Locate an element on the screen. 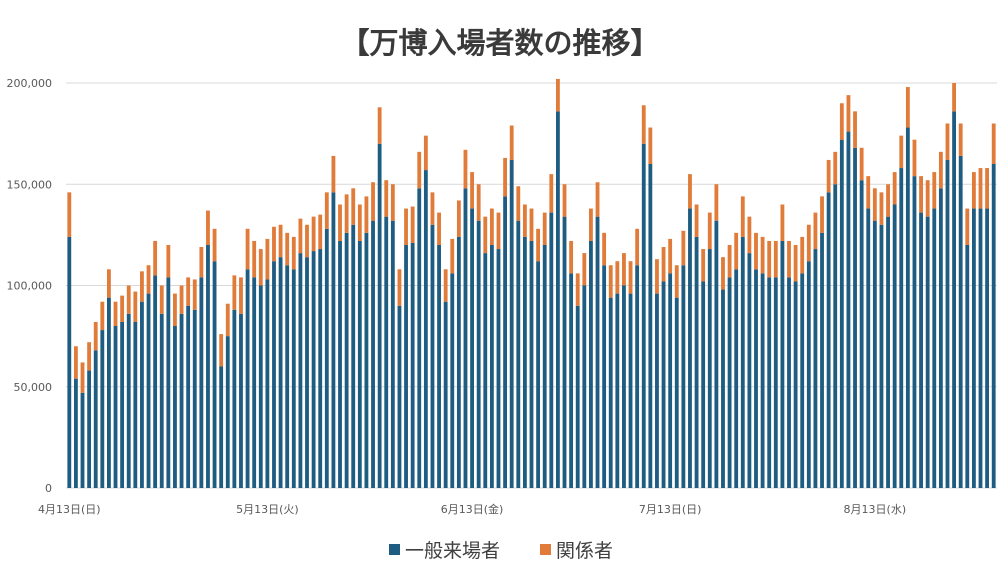  x-tick-label: 5月13日(火) is located at coordinates (267, 509).